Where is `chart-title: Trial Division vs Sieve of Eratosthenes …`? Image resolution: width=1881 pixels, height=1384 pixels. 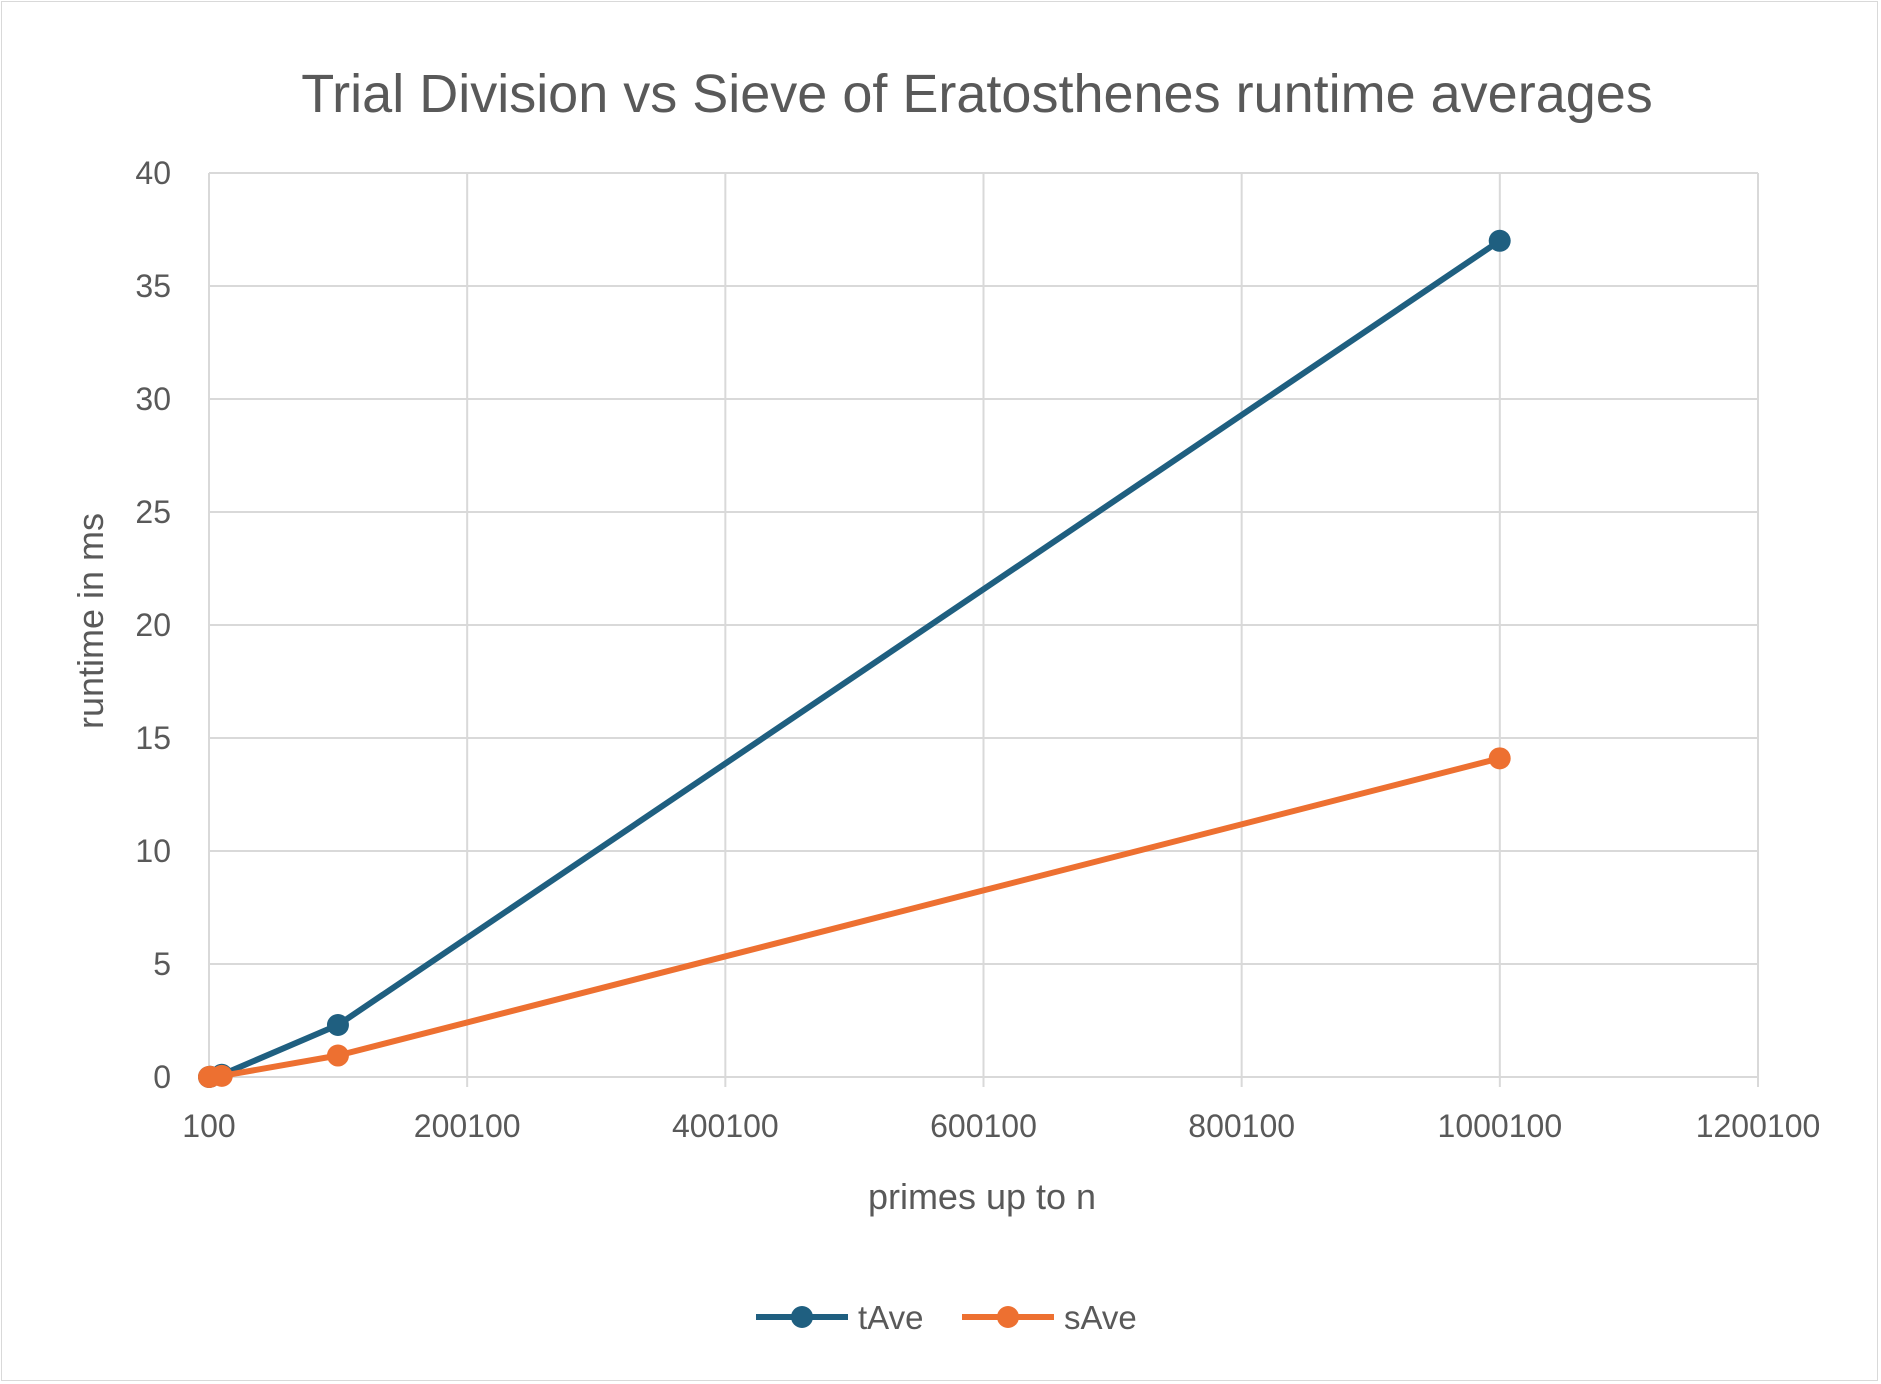
chart-title: Trial Division vs Sieve of Eratosthenes … is located at coordinates (977, 94).